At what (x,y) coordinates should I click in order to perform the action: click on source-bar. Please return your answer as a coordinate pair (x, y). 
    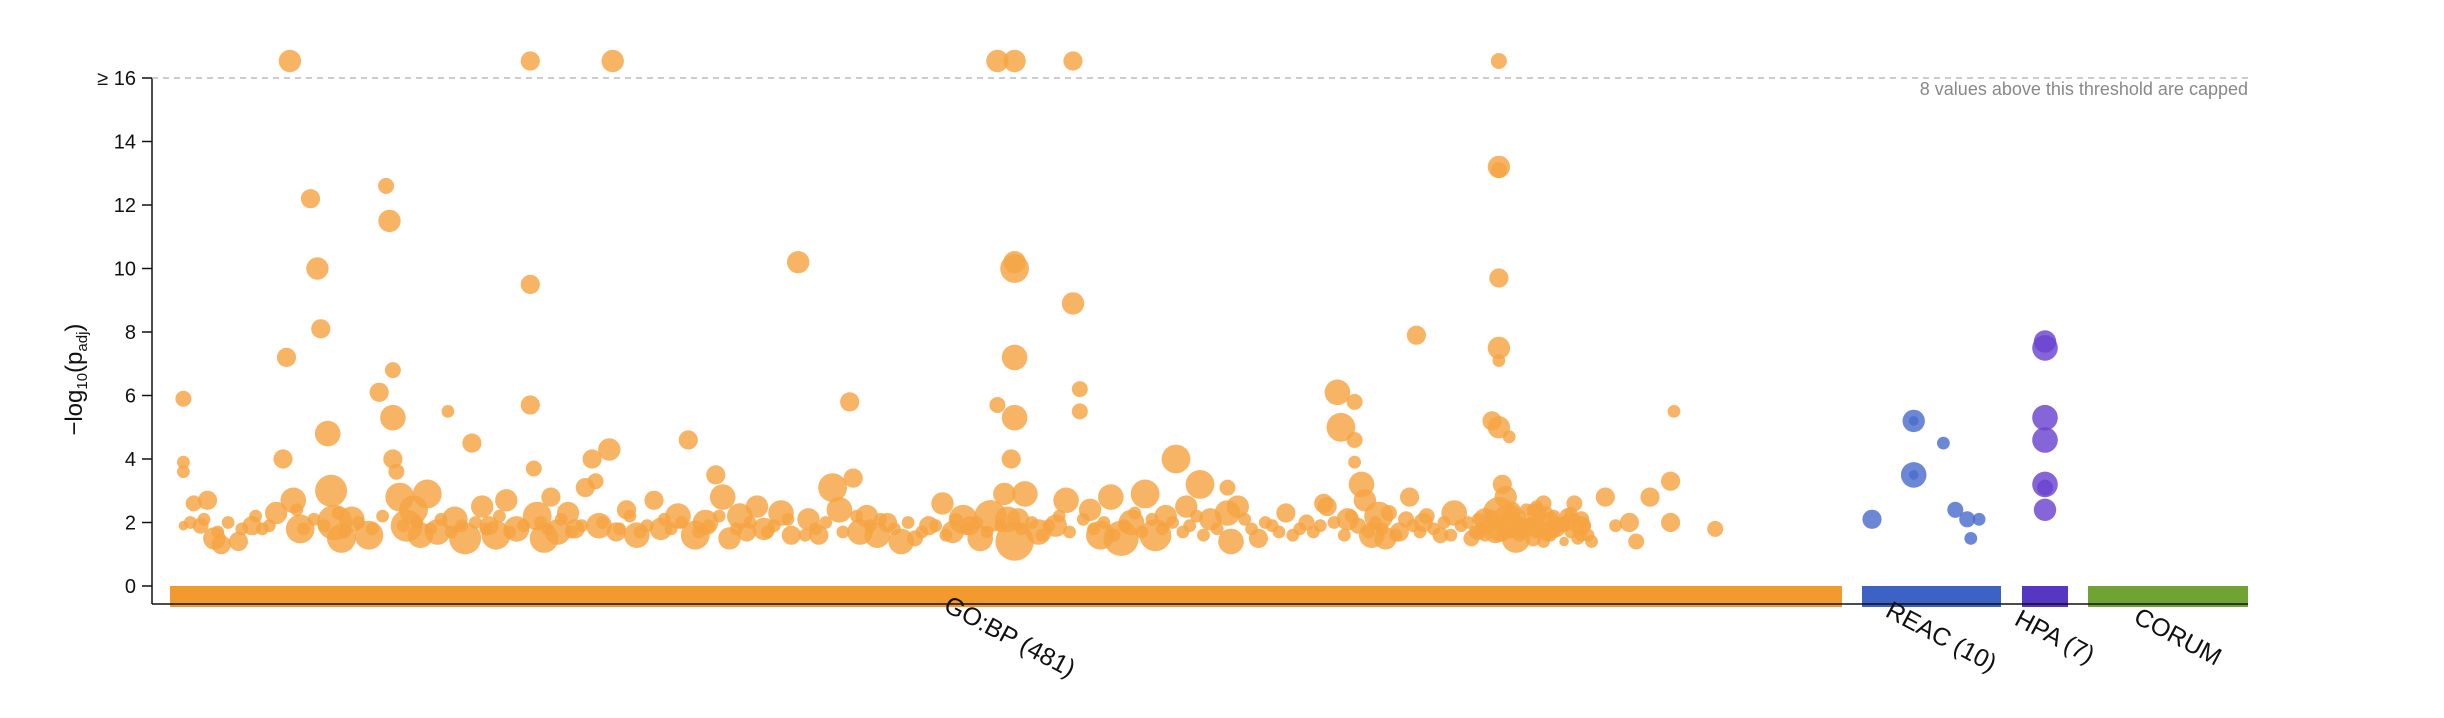
    Looking at the image, I should click on (2045, 596).